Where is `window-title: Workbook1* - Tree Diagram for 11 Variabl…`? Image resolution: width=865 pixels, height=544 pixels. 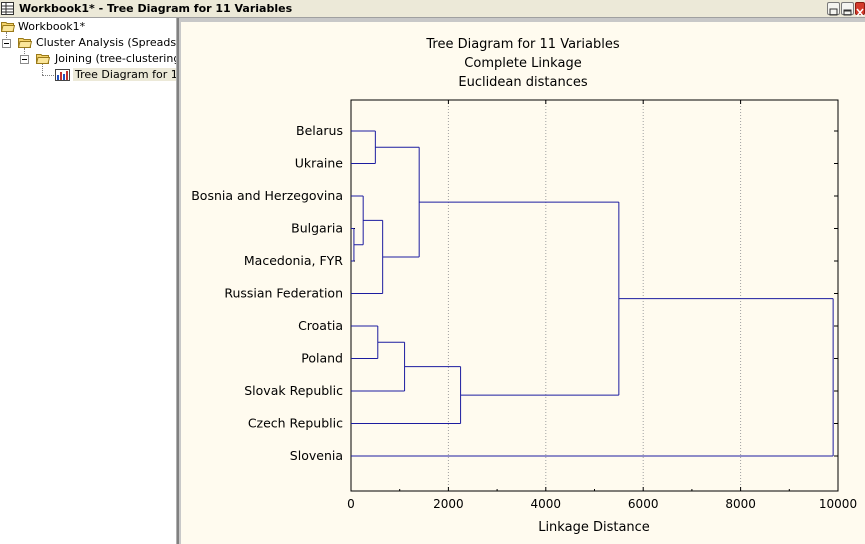
window-title: Workbook1* - Tree Diagram for 11 Variabl… is located at coordinates (156, 8).